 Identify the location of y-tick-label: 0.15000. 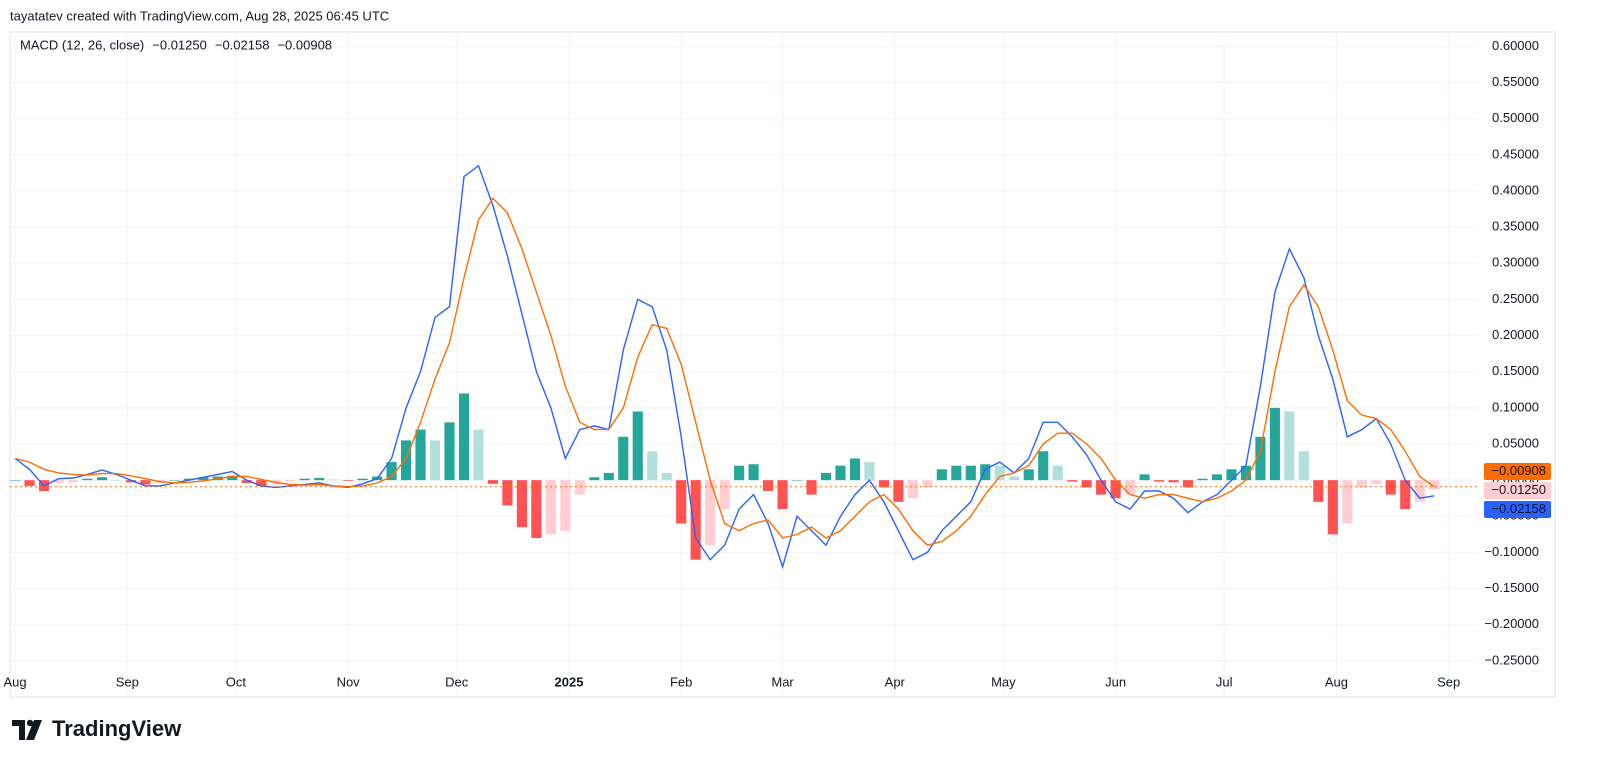
(1515, 370).